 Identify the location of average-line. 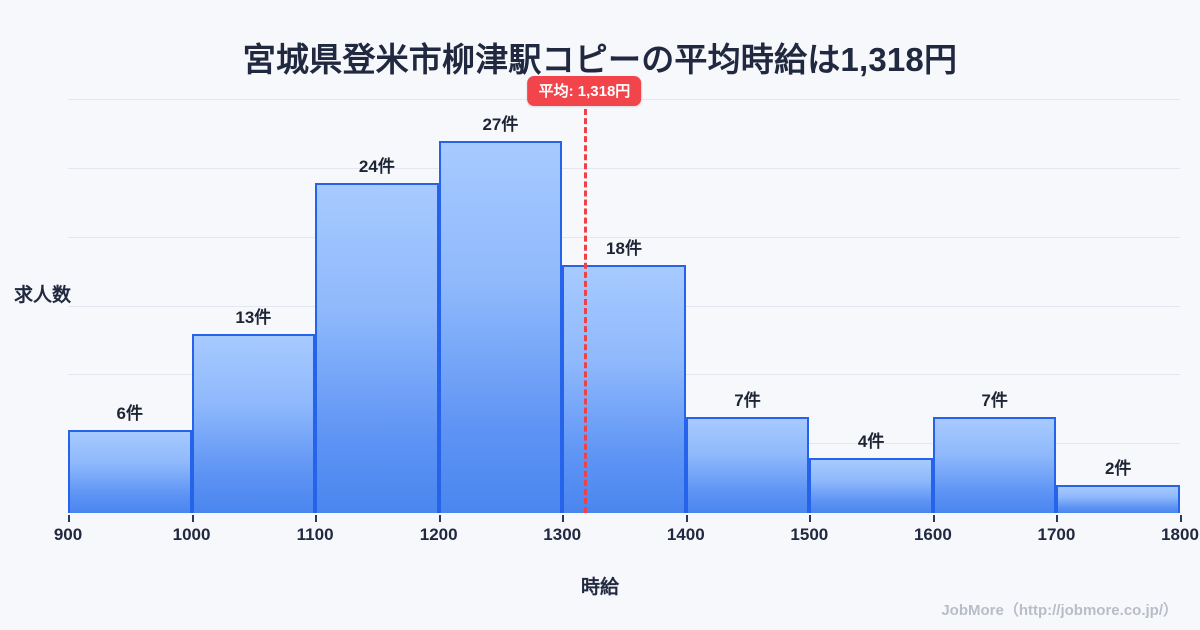
(586, 306).